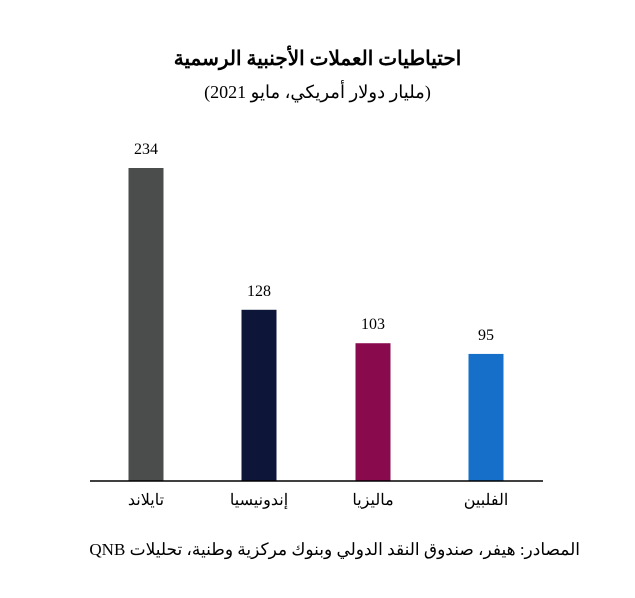 This screenshot has width=635, height=598. Describe the element at coordinates (146, 324) in the screenshot. I see `bar-thailand` at that location.